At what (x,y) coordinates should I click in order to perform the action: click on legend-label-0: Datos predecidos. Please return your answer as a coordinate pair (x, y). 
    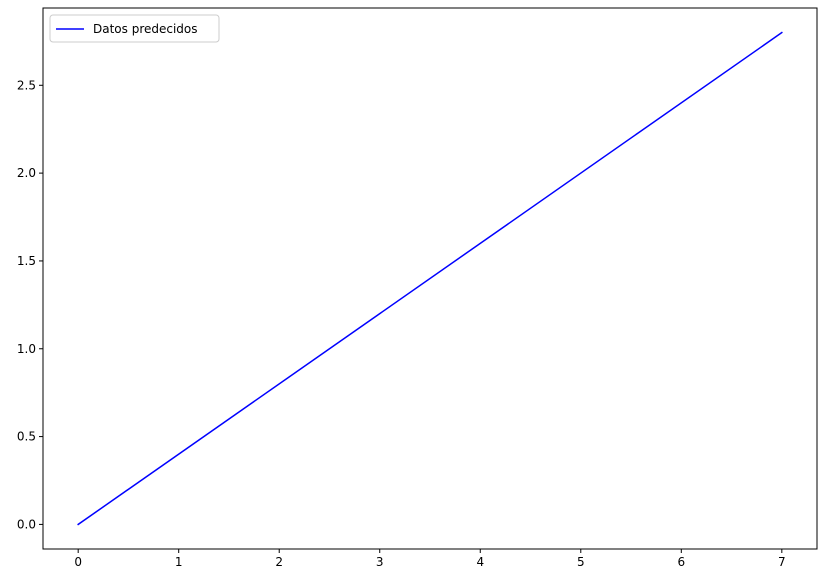
    Looking at the image, I should click on (145, 29).